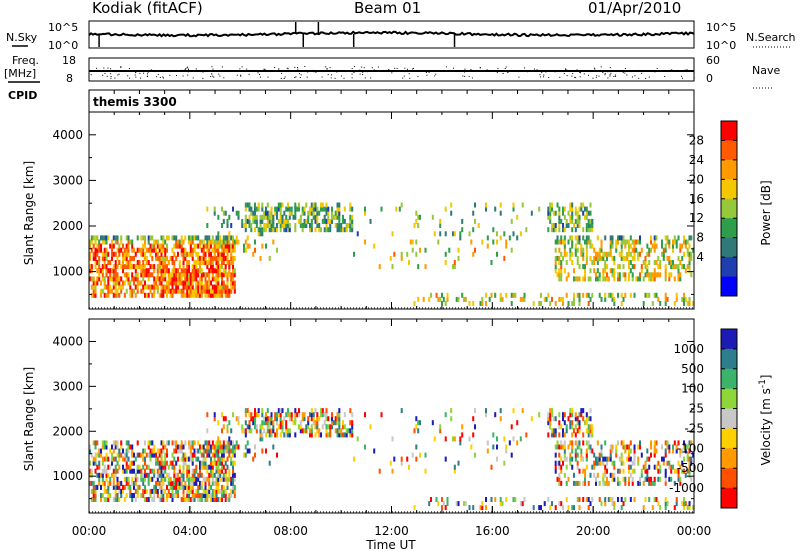 This screenshot has width=800, height=554. What do you see at coordinates (765, 420) in the screenshot?
I see `velocity-colorbar-label: Velocity [m s-1]` at bounding box center [765, 420].